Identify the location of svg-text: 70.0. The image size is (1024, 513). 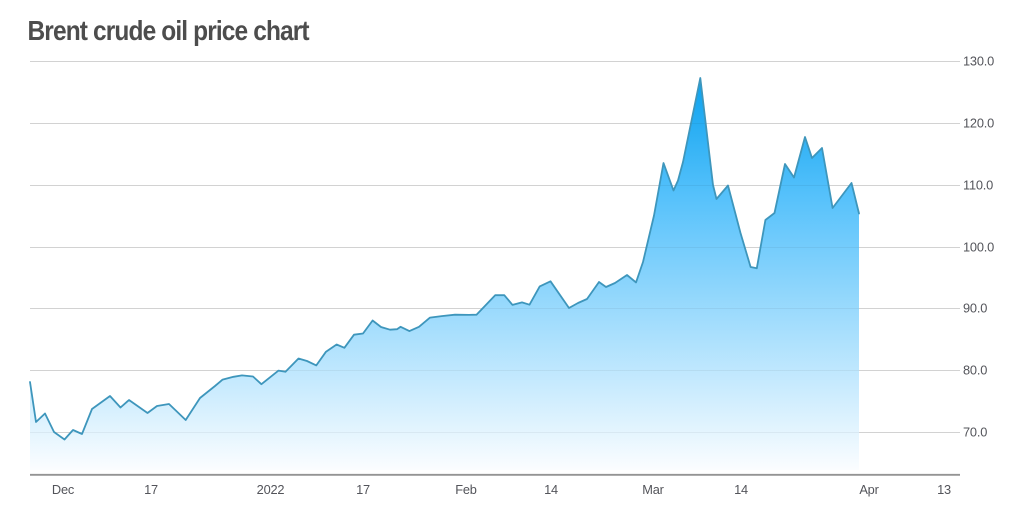
(975, 432).